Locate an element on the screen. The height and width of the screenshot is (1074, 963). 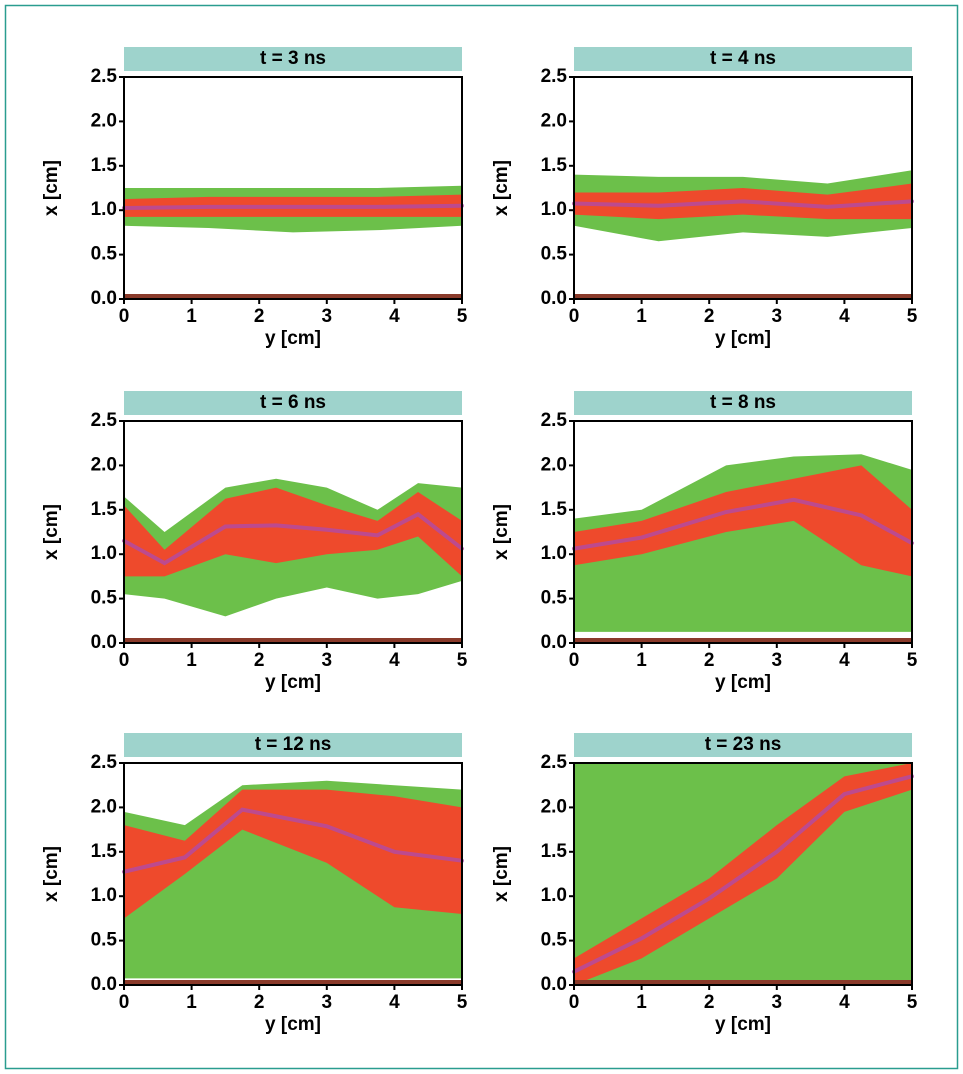
panel-title: t = 12 ns is located at coordinates (293, 744).